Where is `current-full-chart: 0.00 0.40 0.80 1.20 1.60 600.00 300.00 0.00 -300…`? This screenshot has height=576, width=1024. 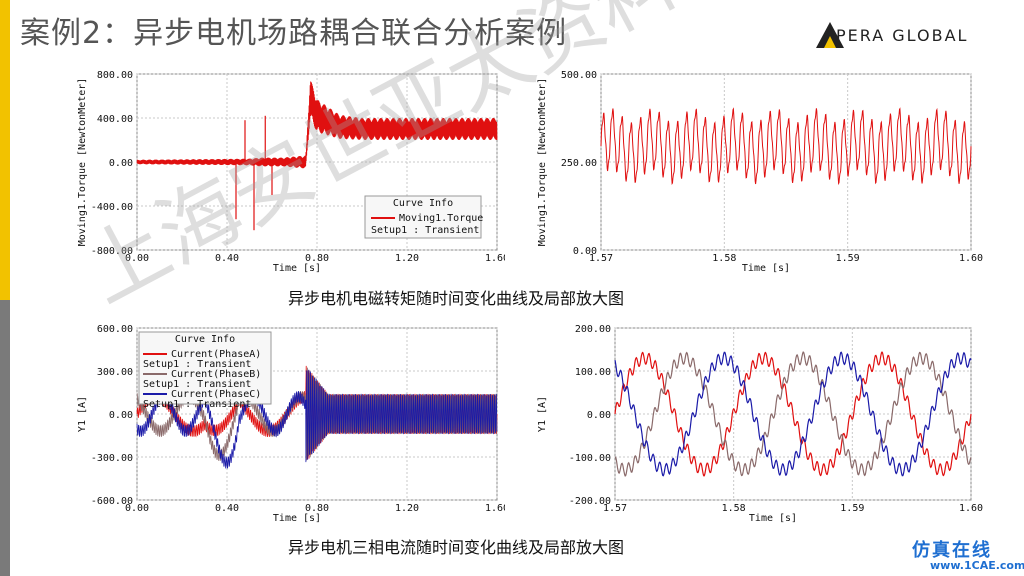
current-full-chart: 0.00 0.40 0.80 1.20 1.60 600.00 300.00 0.00 -300… is located at coordinates (290, 422).